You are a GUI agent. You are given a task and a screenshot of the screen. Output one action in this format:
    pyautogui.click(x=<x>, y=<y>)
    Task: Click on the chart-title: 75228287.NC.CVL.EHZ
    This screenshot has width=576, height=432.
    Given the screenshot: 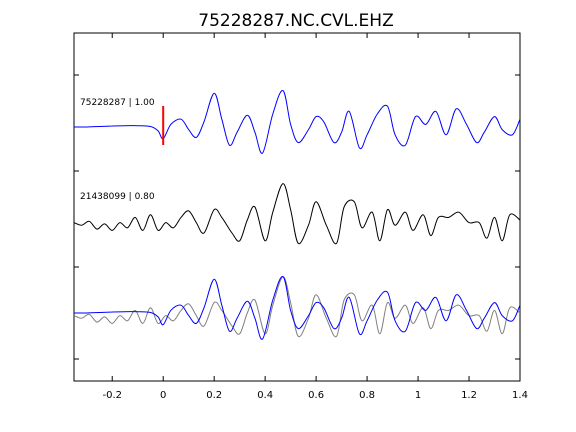 What is the action you would take?
    pyautogui.click(x=295, y=21)
    